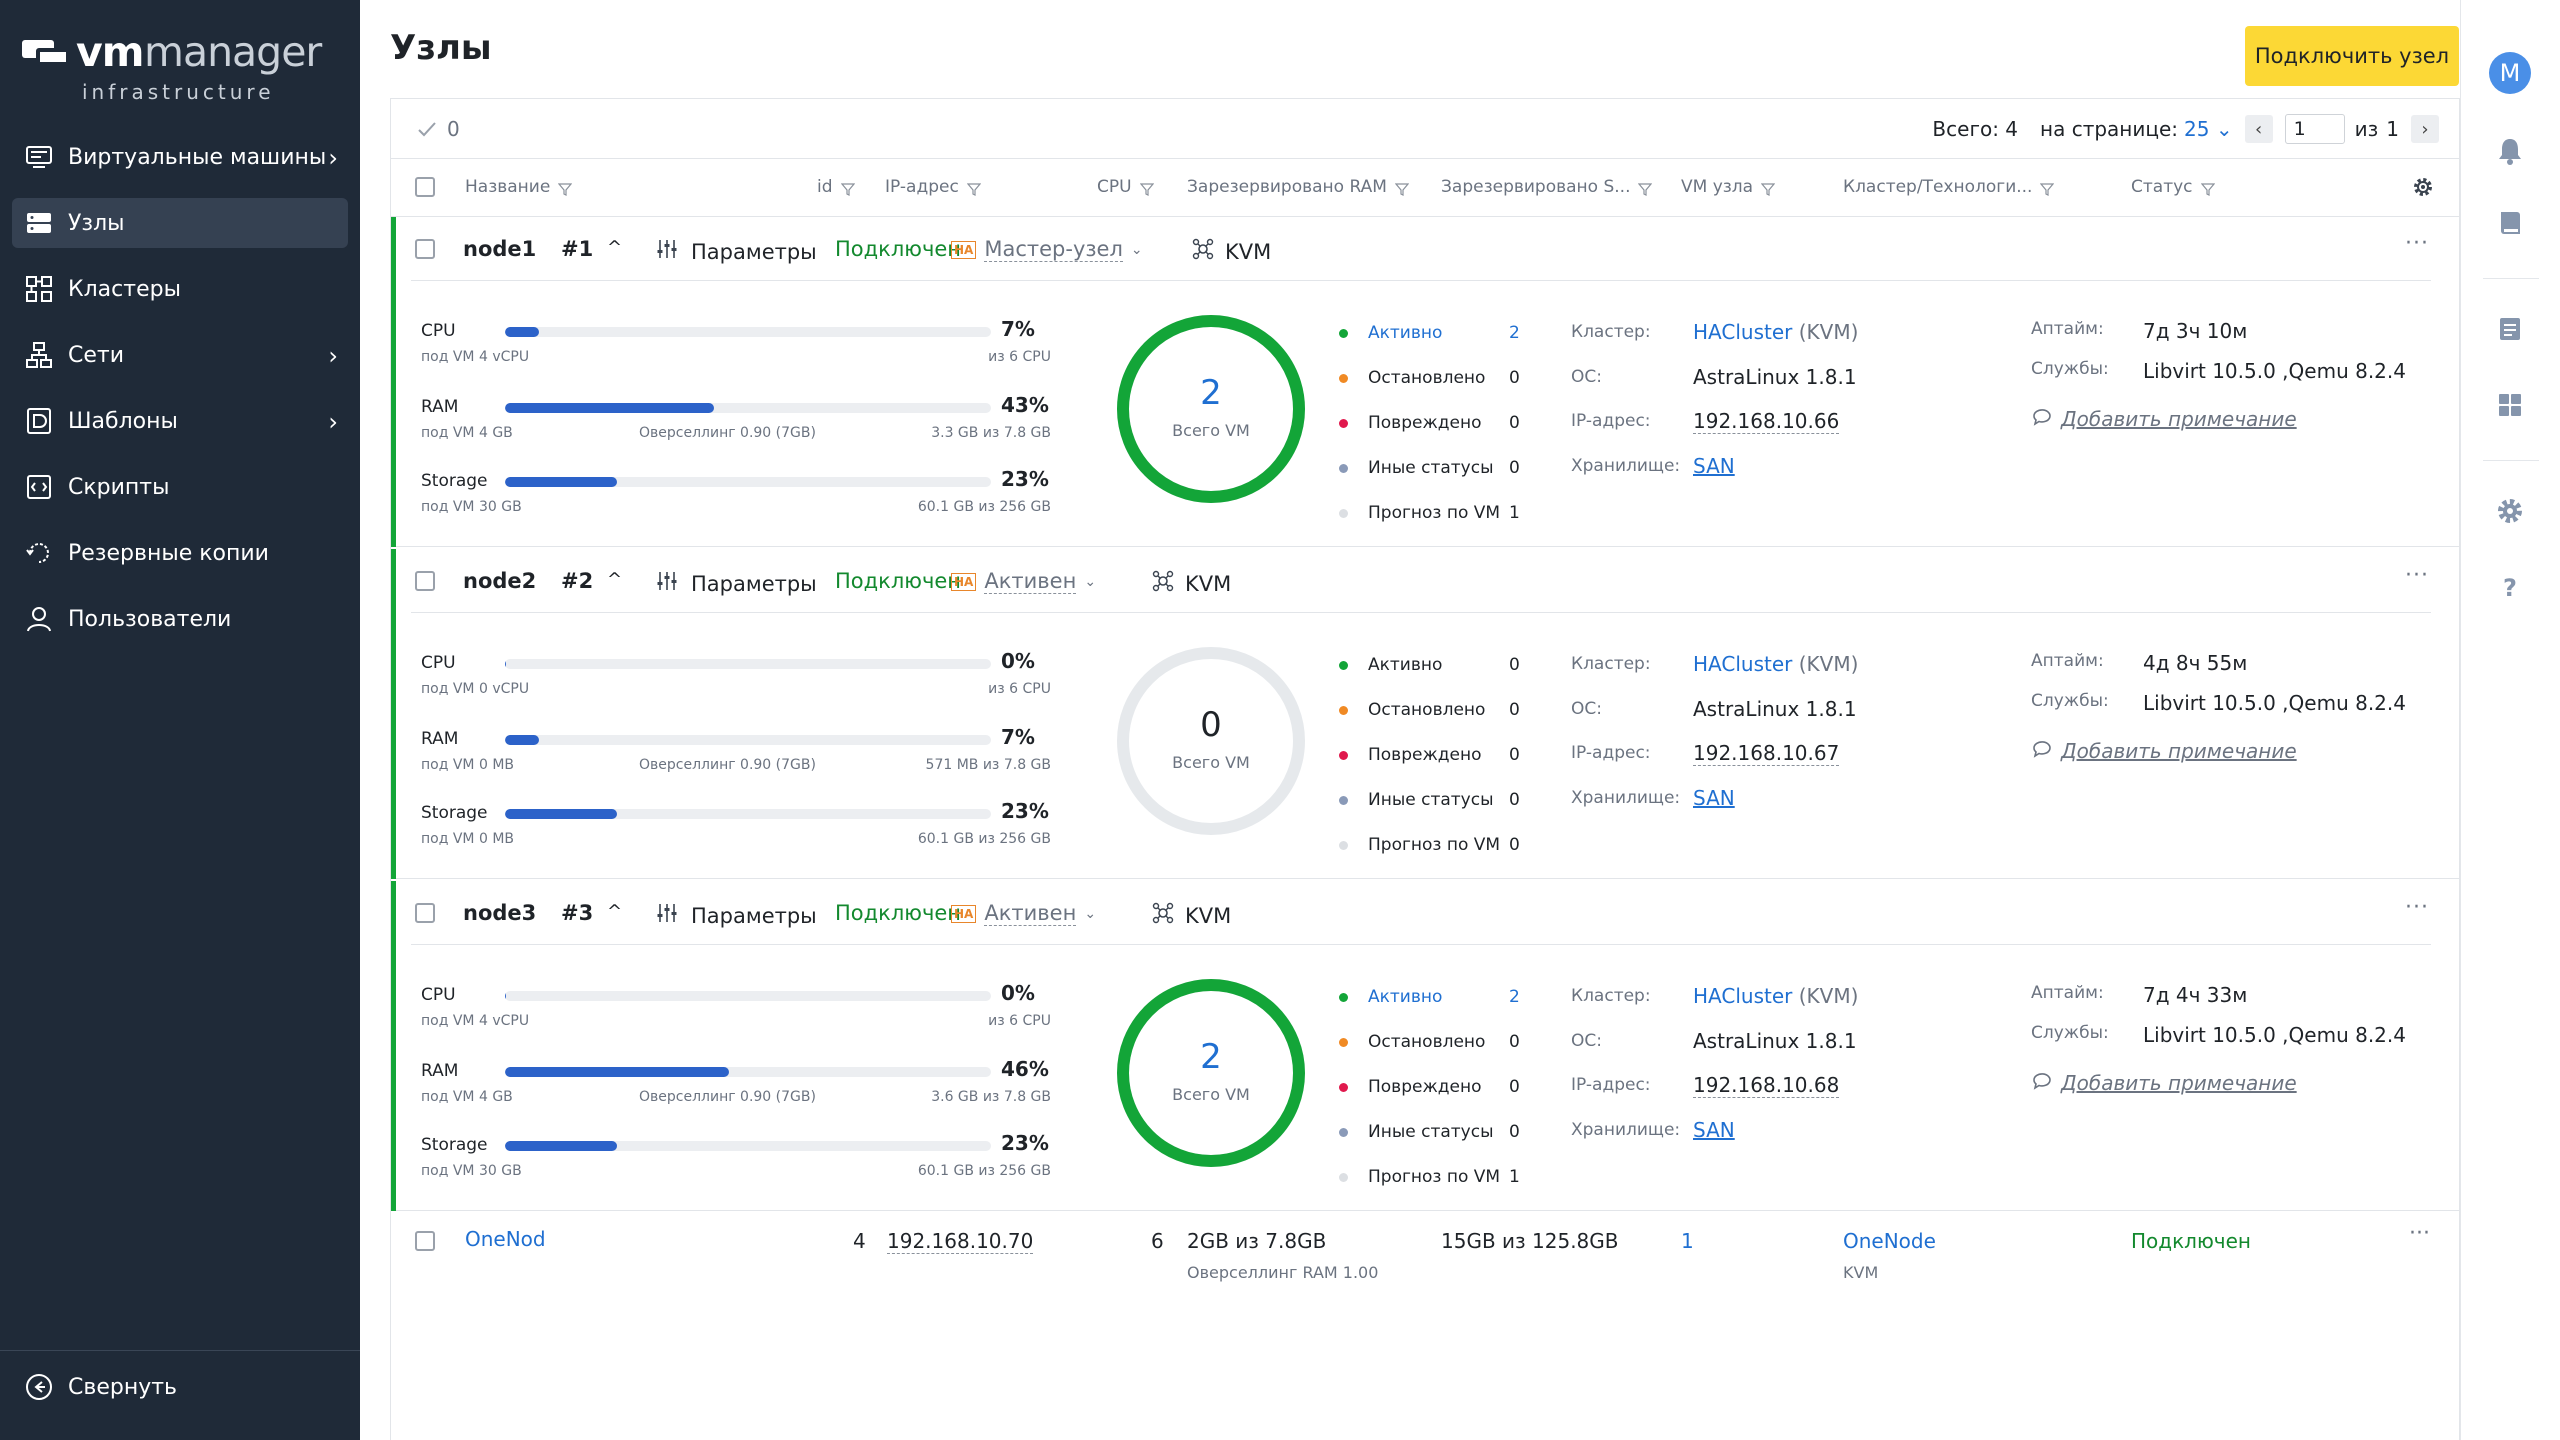 The width and height of the screenshot is (2560, 1440). What do you see at coordinates (1766, 753) in the screenshot?
I see `ip-address: 192.168.10.67` at bounding box center [1766, 753].